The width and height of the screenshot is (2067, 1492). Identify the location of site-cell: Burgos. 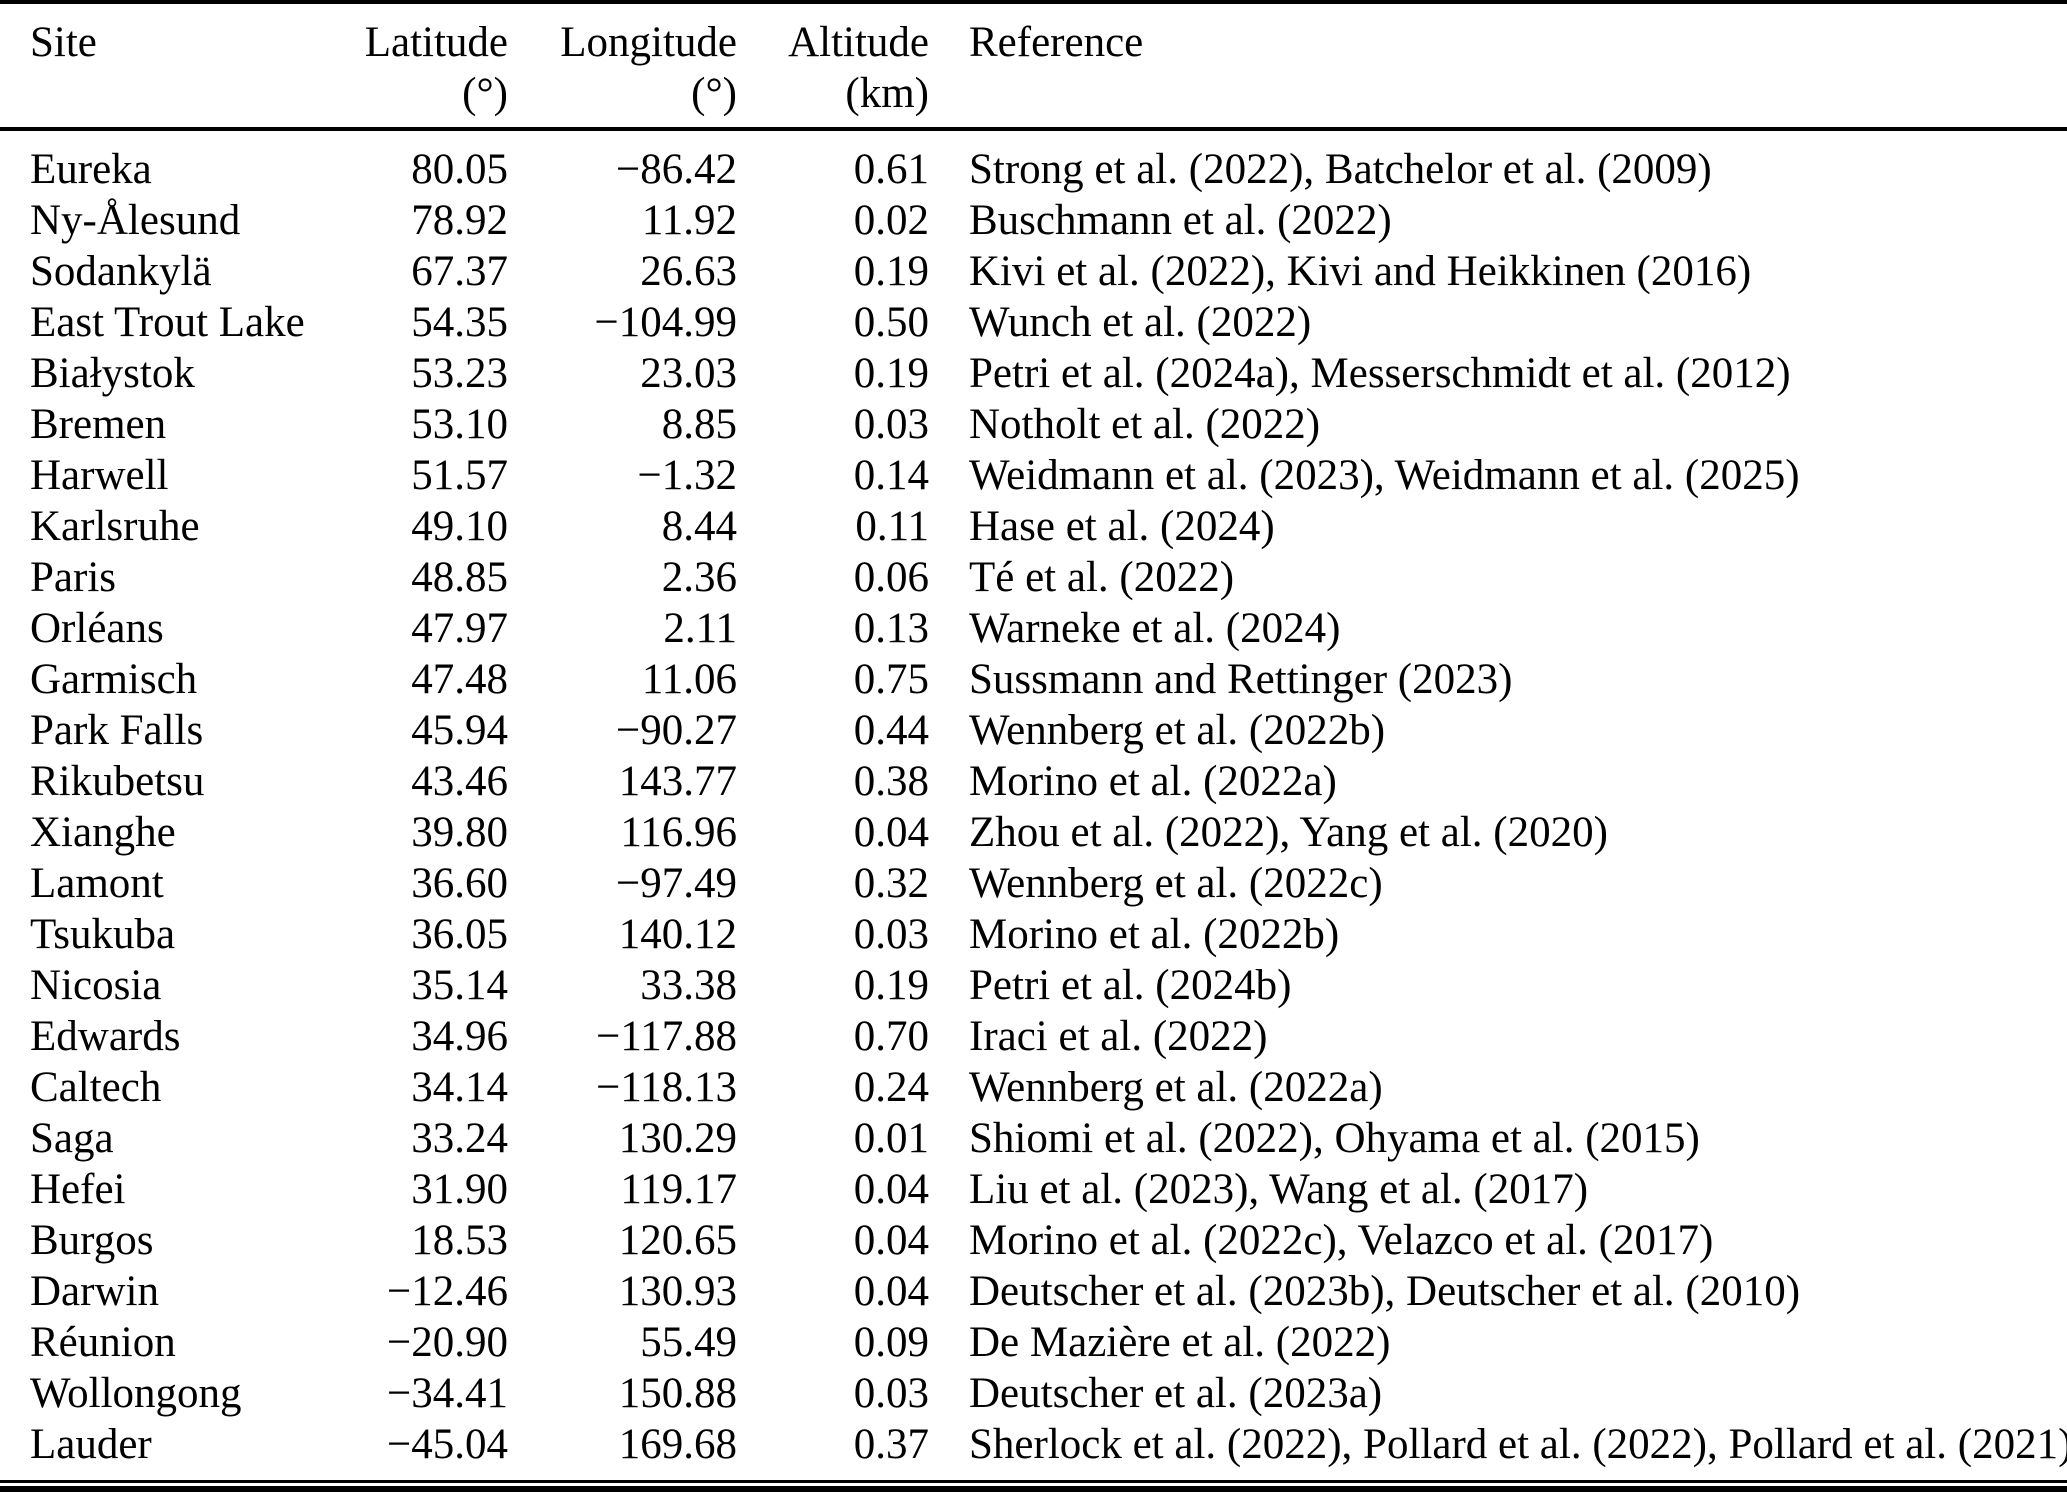
(92, 1240).